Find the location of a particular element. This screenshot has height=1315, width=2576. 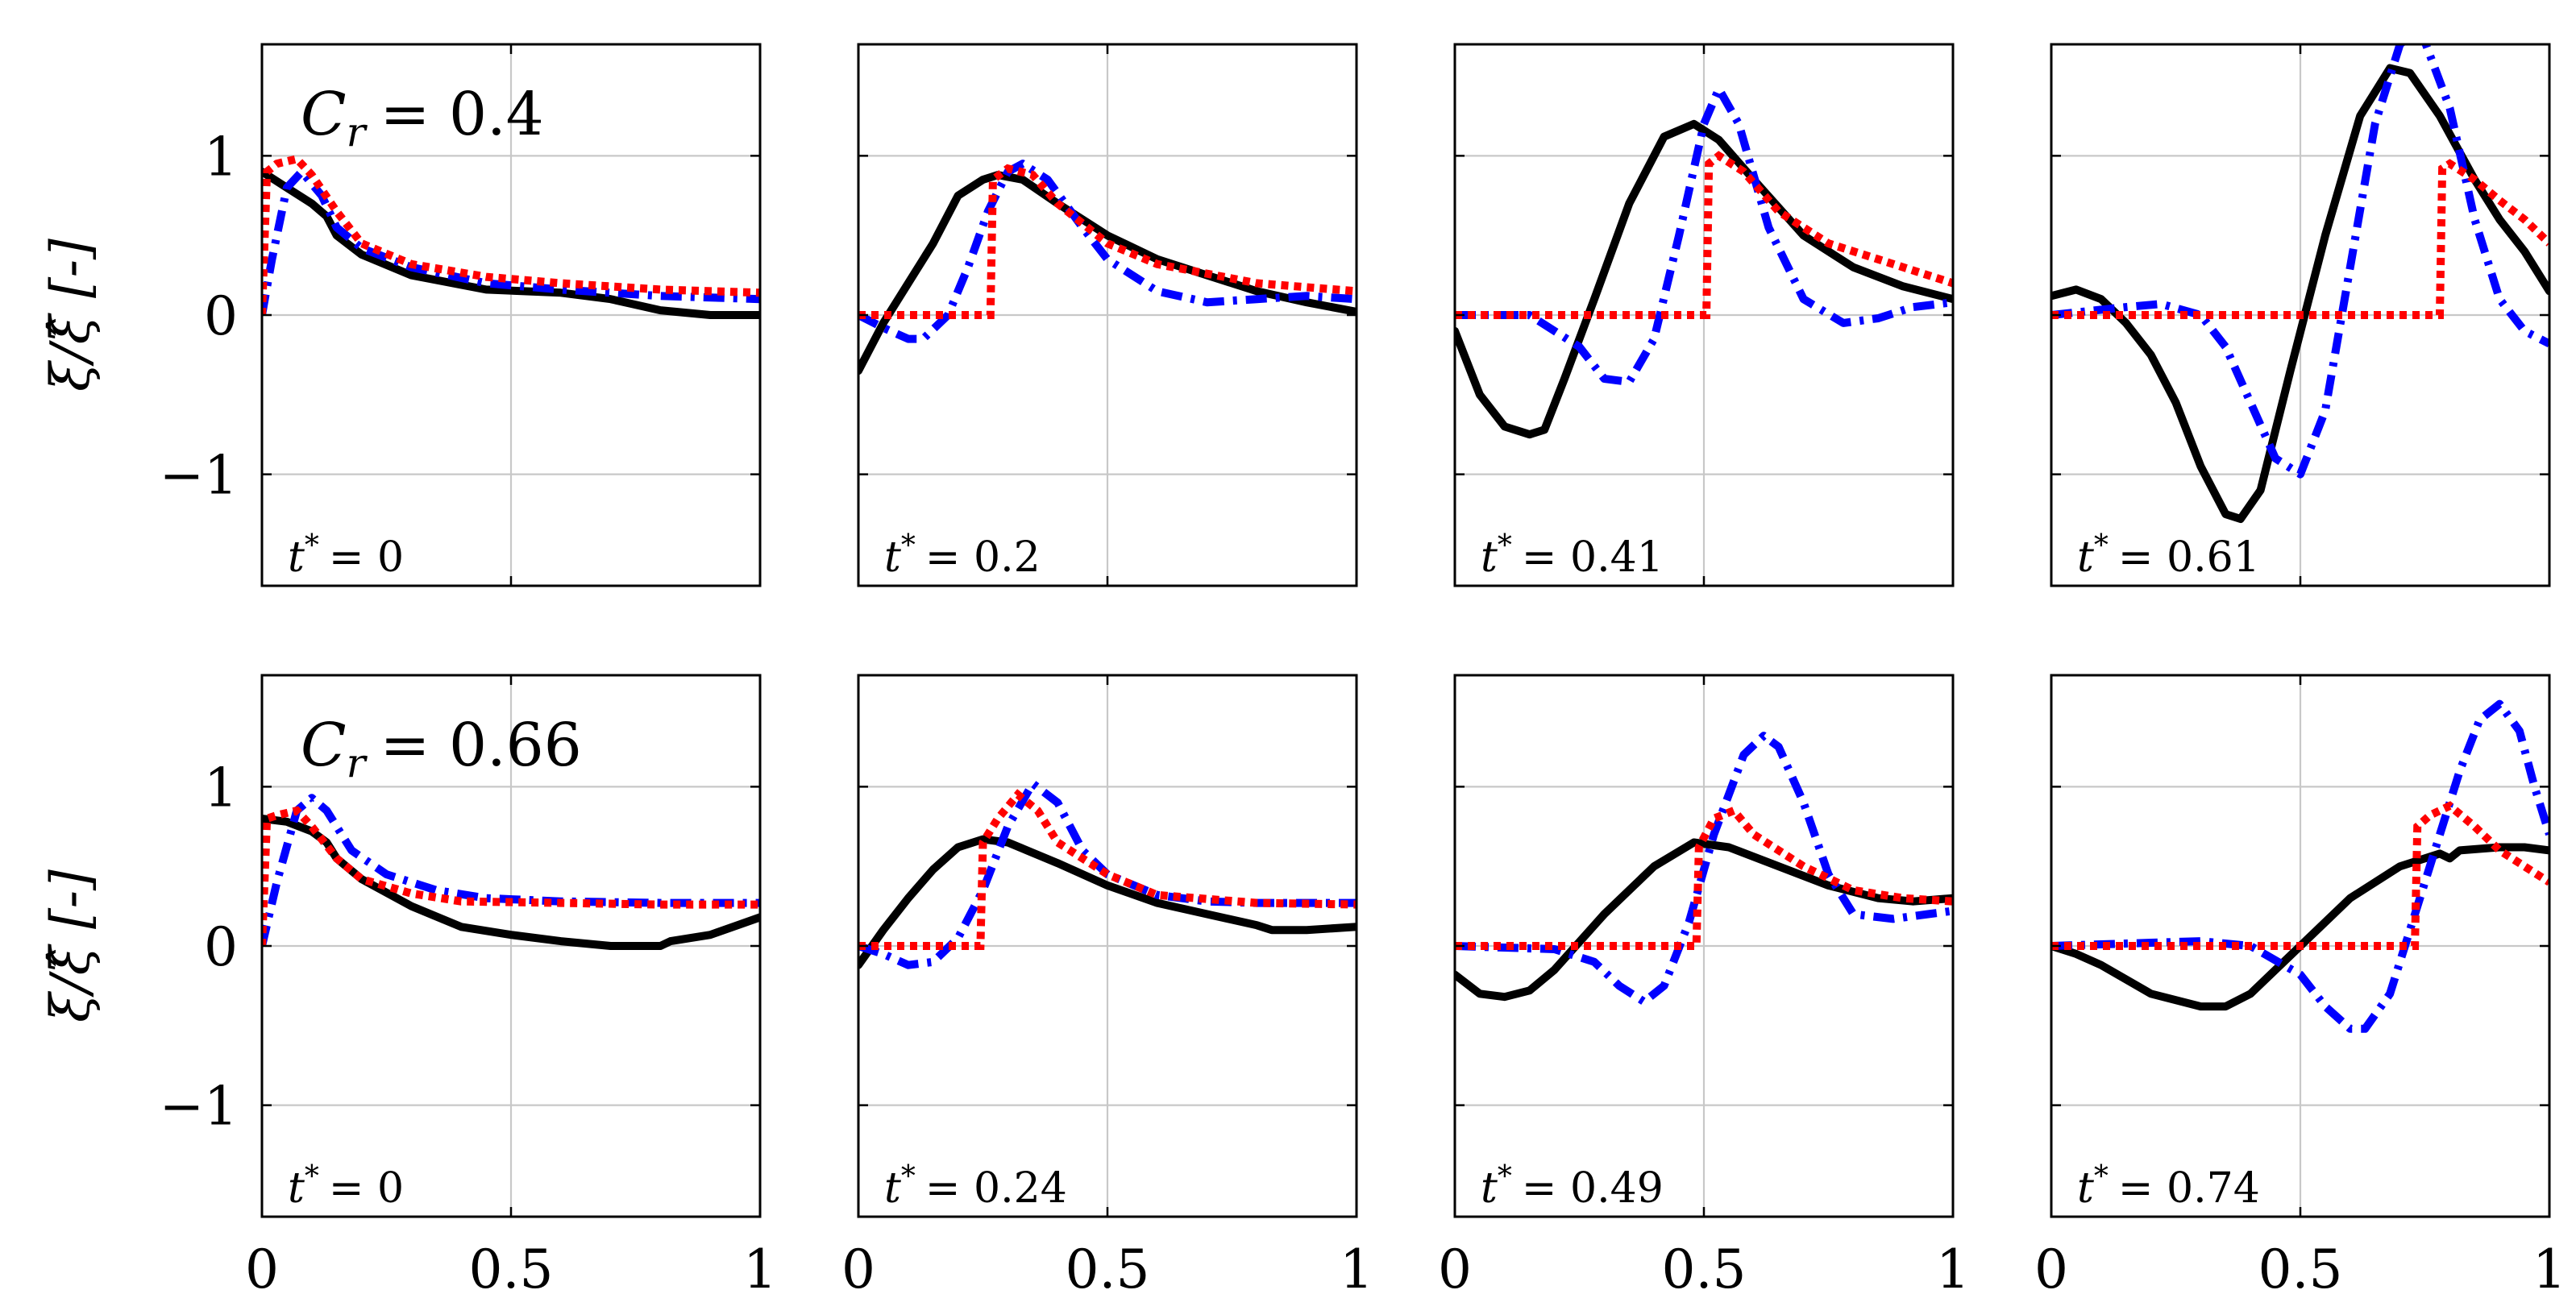

time-annotation: t* = 0.24 is located at coordinates (975, 1186).